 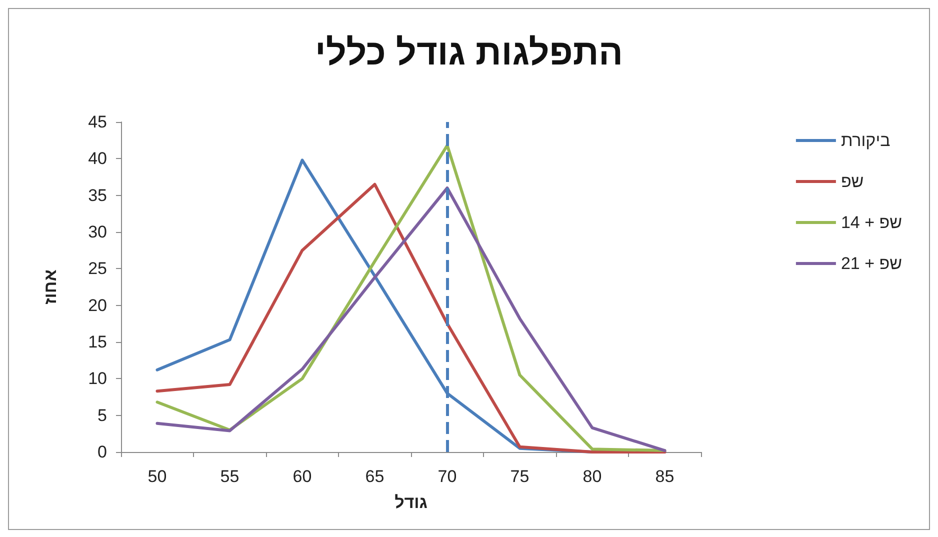 What do you see at coordinates (102, 415) in the screenshot?
I see `y-tick-label: 5` at bounding box center [102, 415].